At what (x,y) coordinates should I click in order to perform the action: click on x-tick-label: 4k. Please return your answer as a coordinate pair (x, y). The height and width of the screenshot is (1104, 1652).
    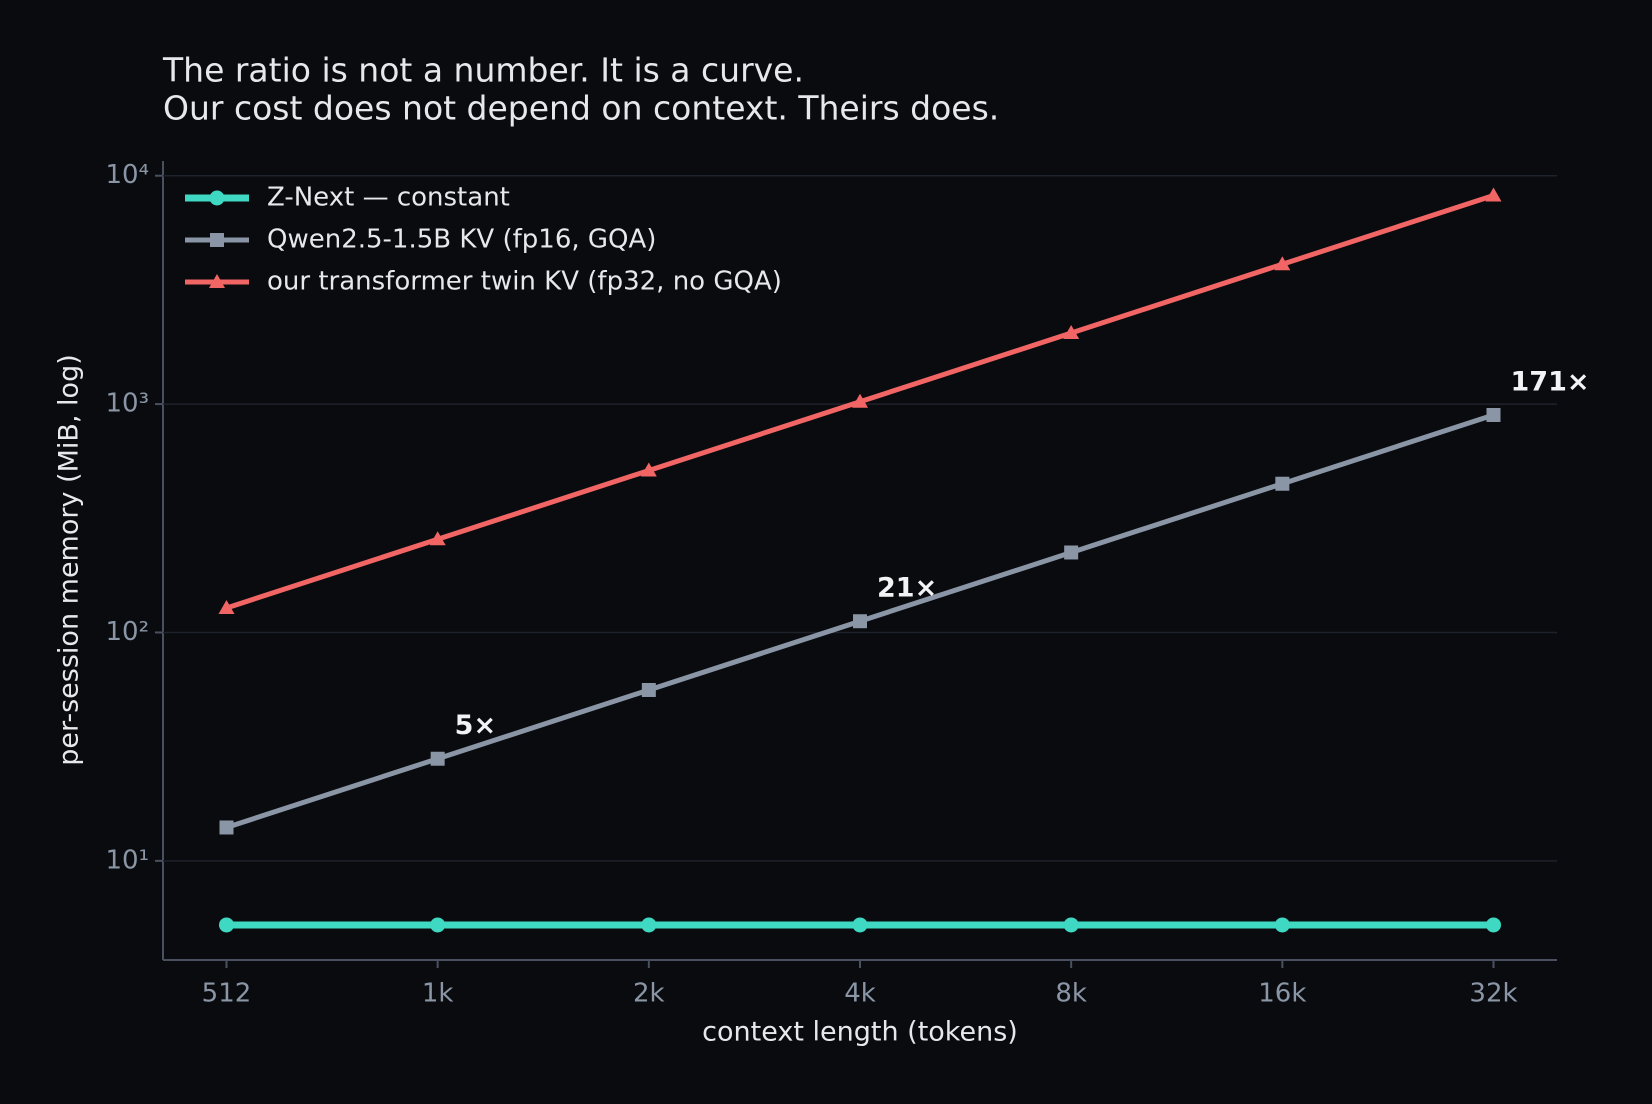
    Looking at the image, I should click on (860, 994).